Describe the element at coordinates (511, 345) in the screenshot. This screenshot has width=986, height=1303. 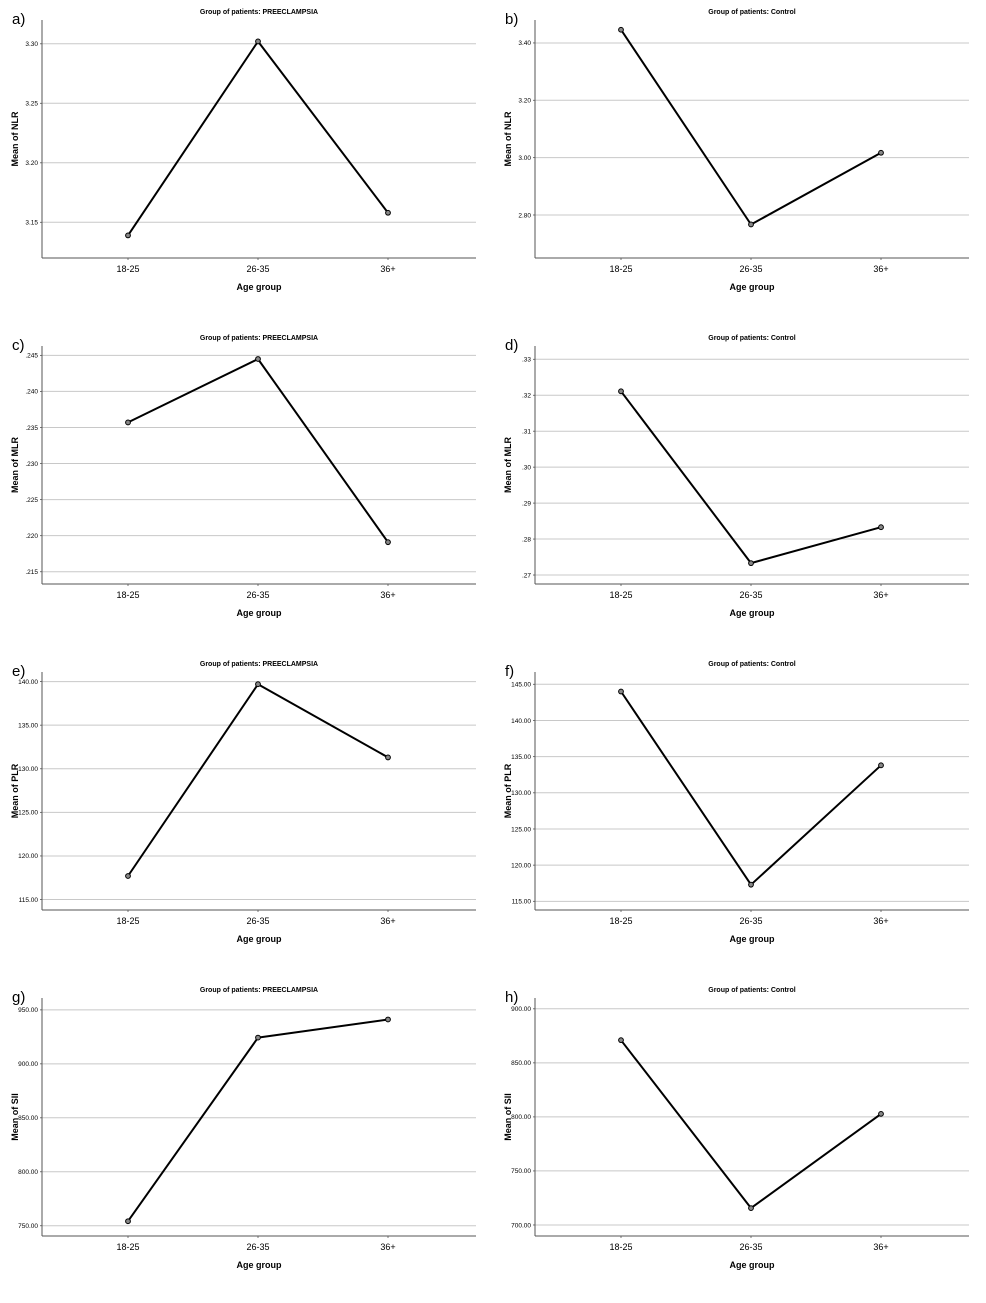
I see `panel-label: d)` at that location.